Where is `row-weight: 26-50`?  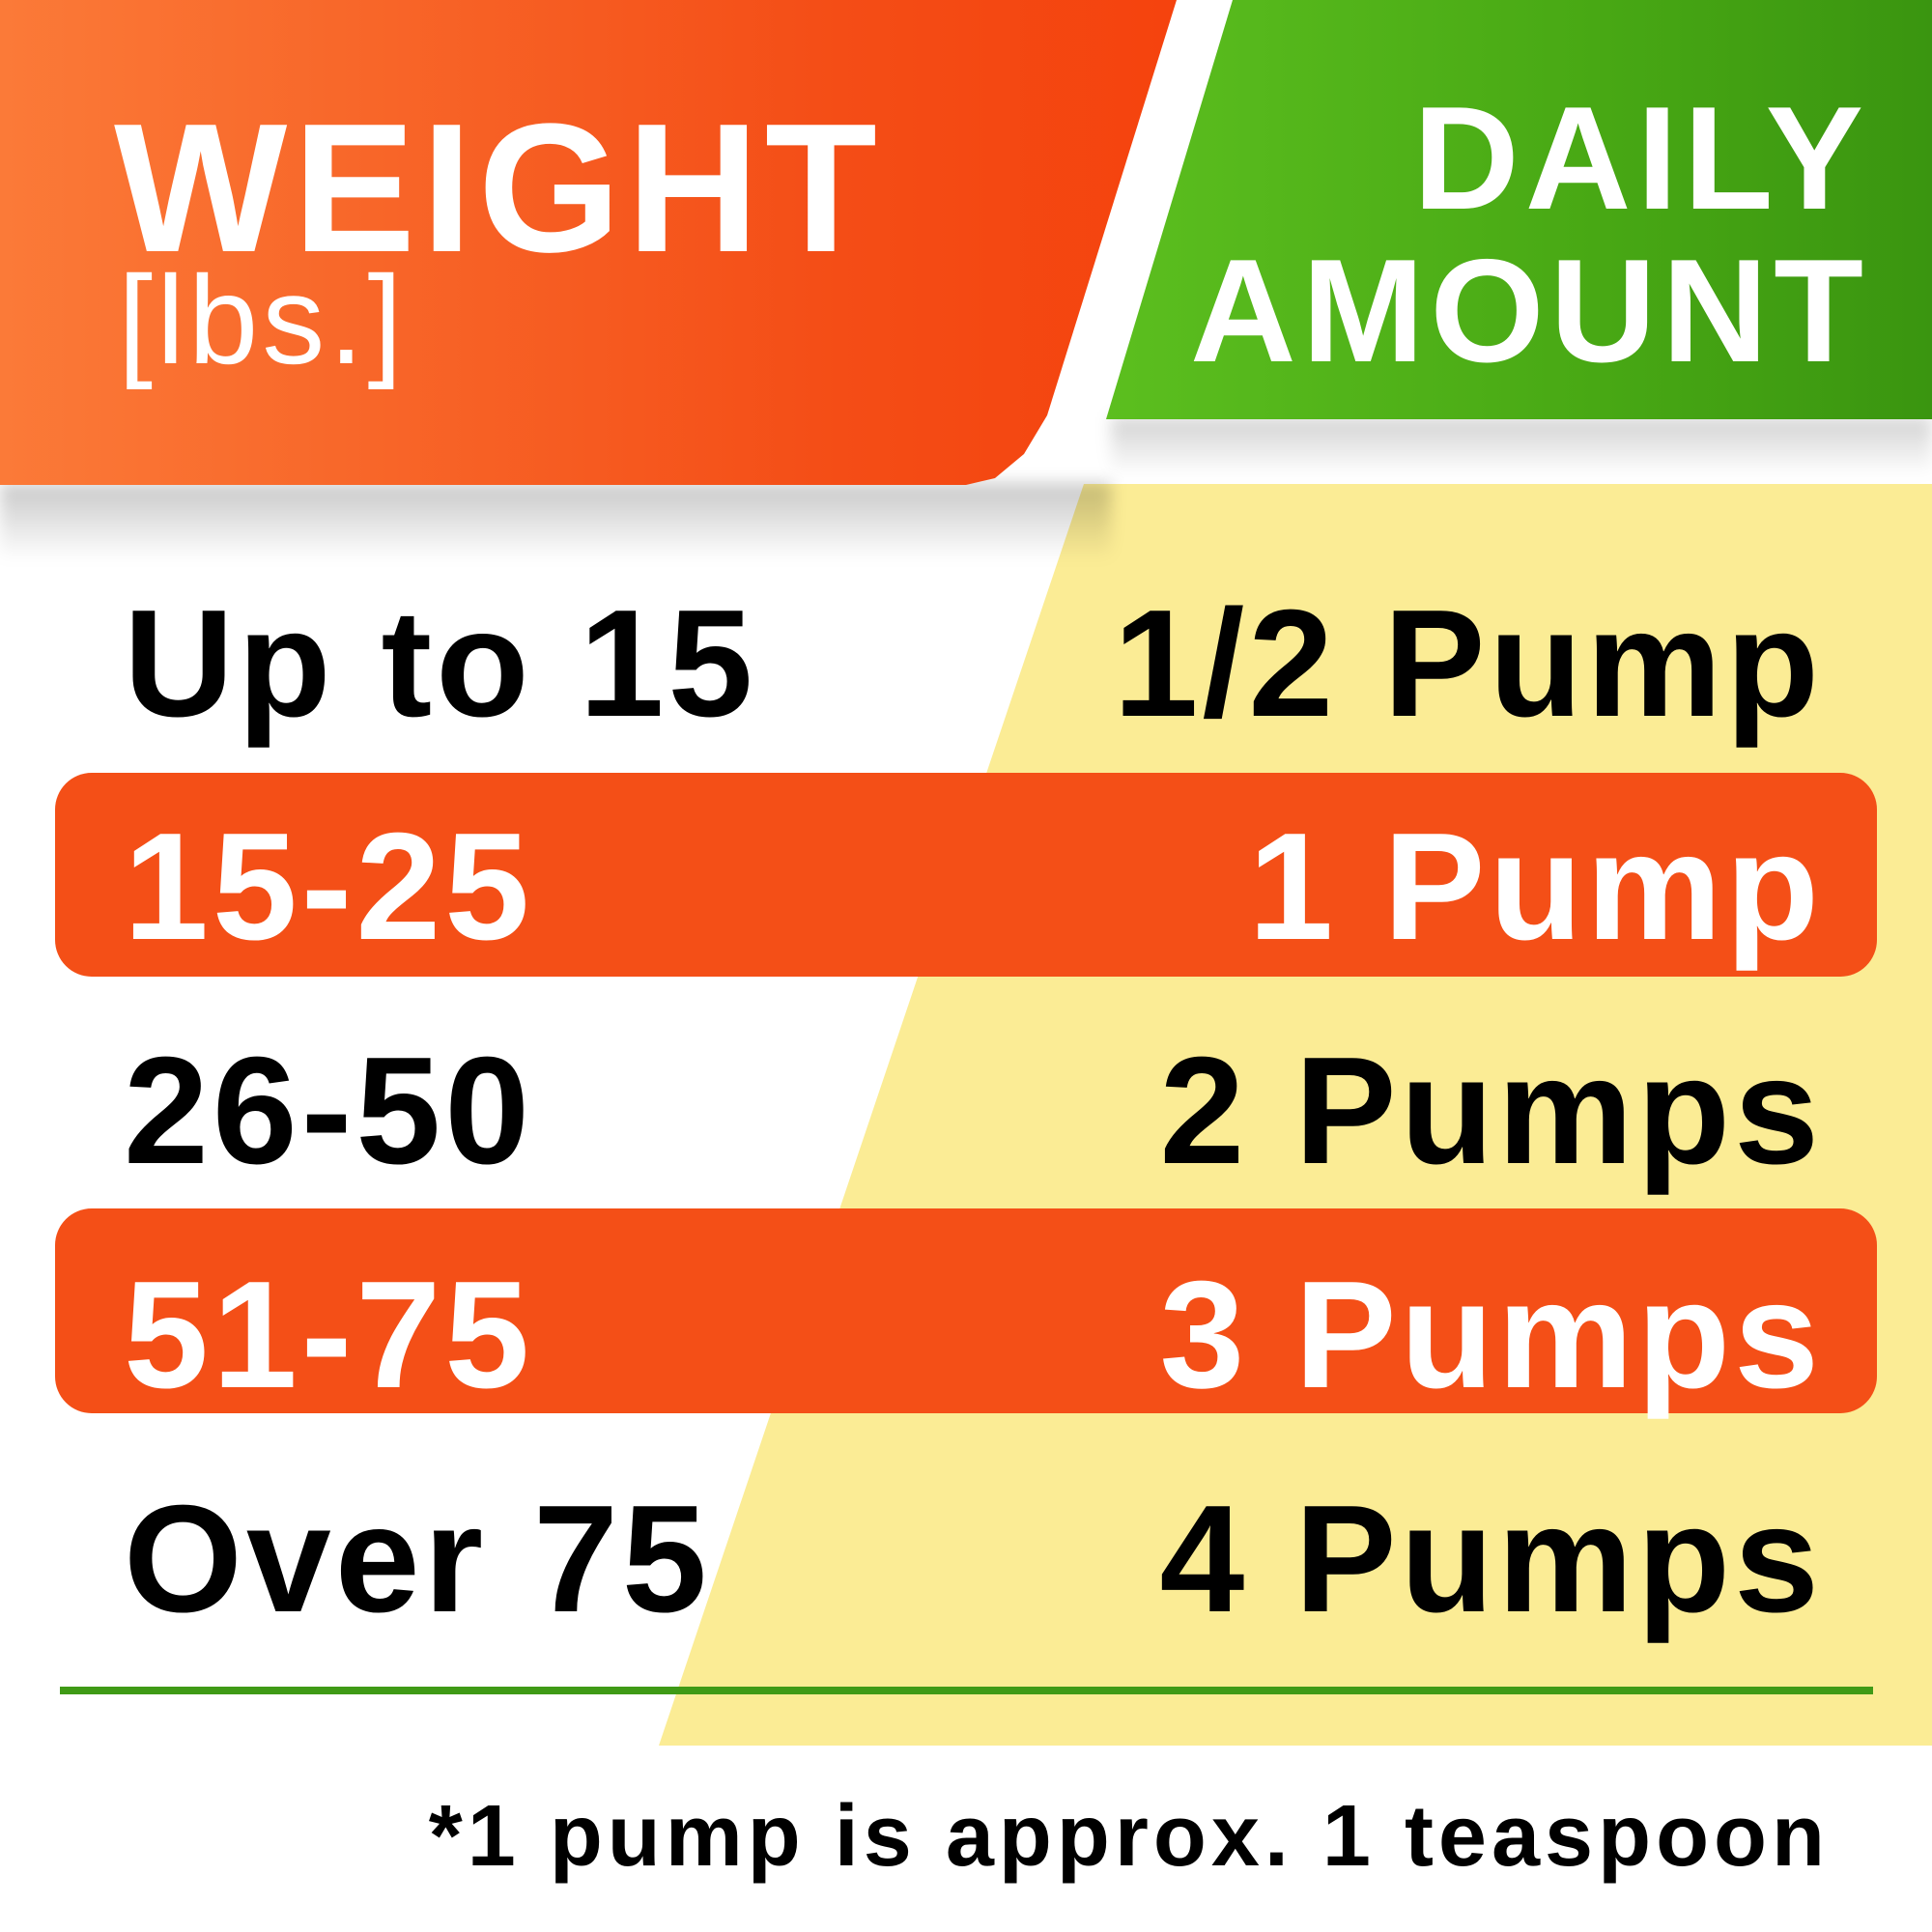 row-weight: 26-50 is located at coordinates (329, 1111).